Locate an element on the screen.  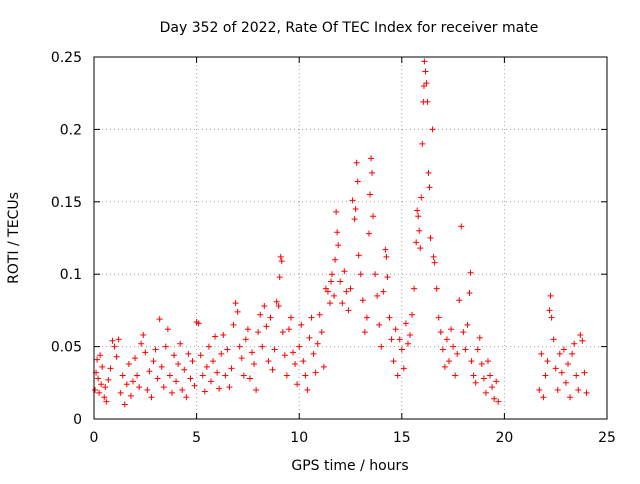
y-tick-label: 0.15 is located at coordinates (66, 203).